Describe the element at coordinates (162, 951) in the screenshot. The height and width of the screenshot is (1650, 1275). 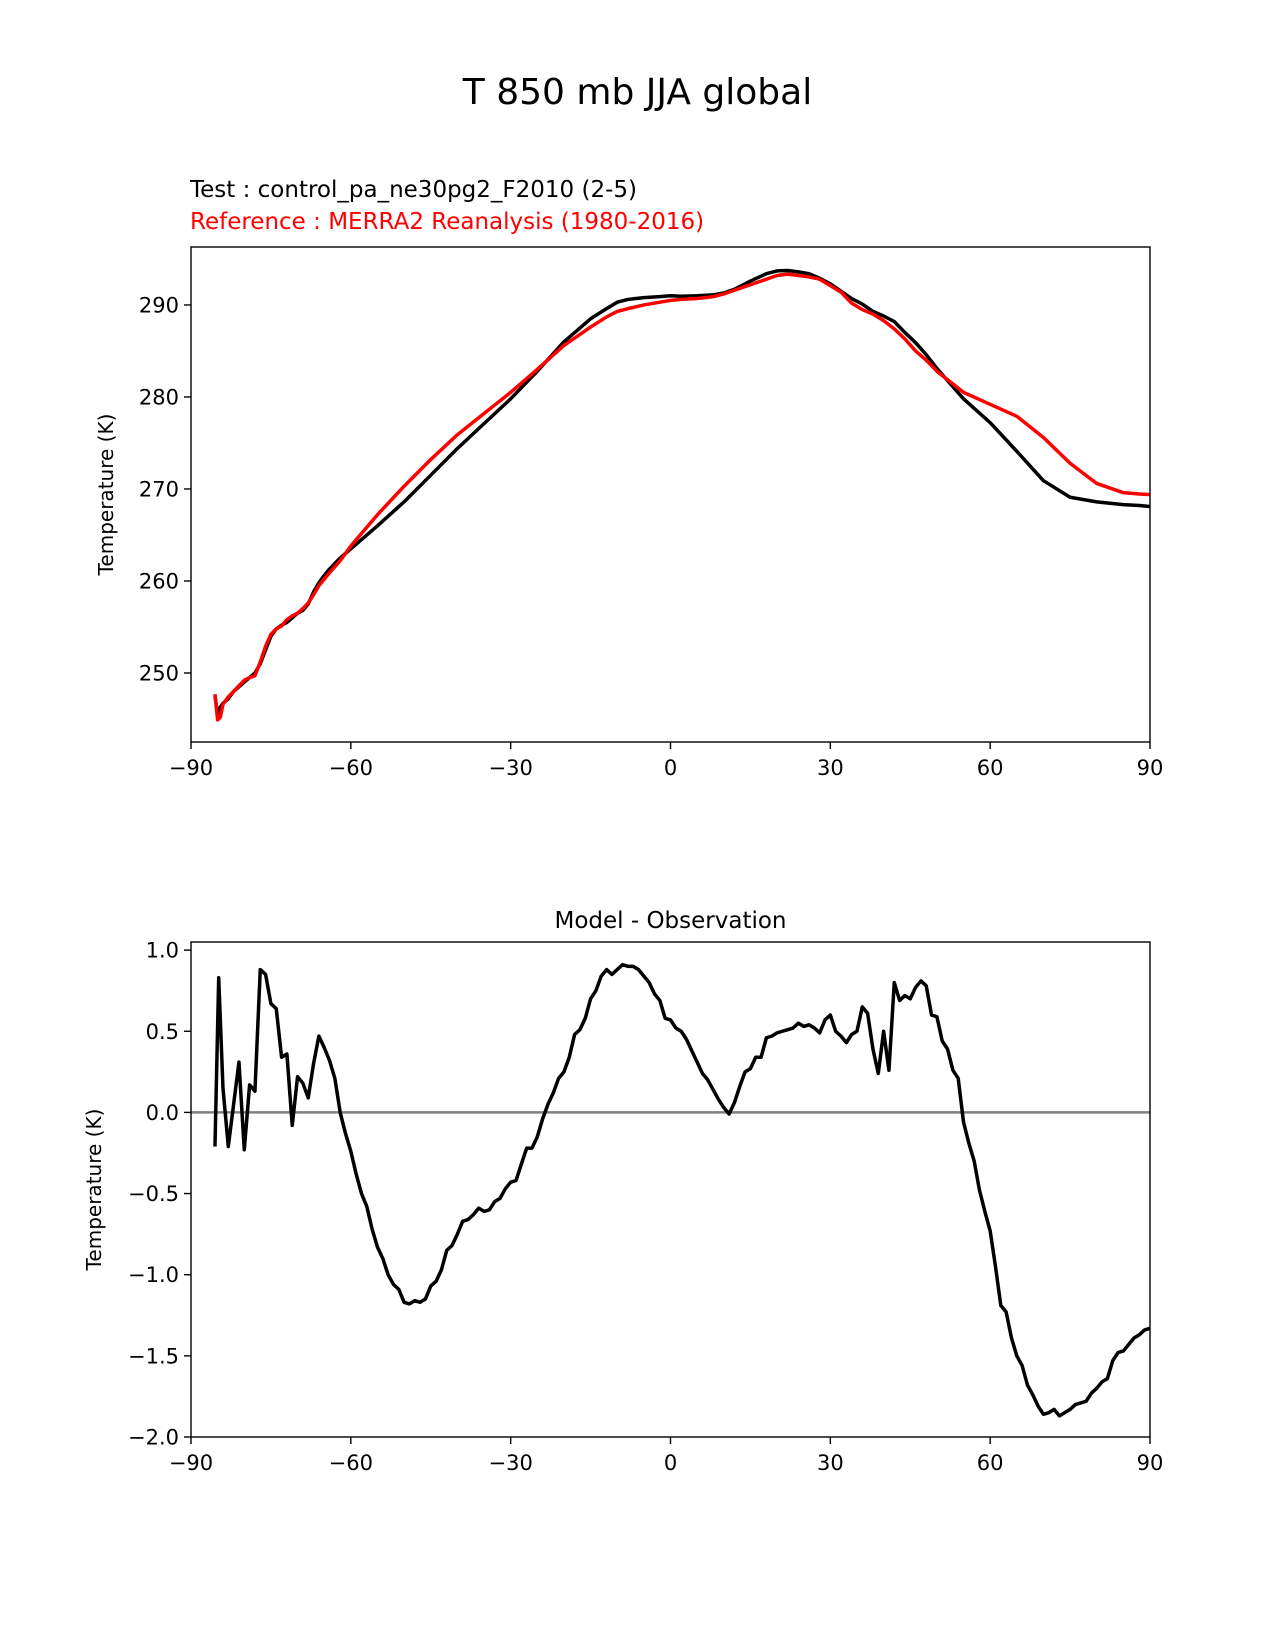
I see `y-tick-label: 1.0` at that location.